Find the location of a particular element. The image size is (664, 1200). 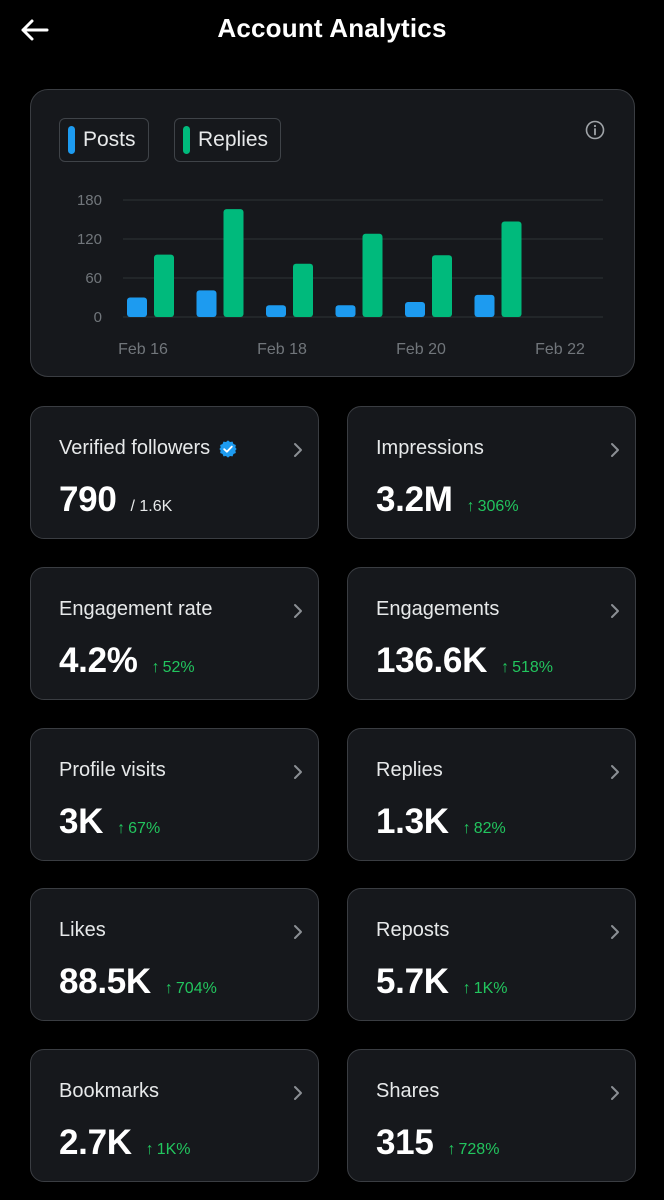

stat-value: 136.6K is located at coordinates (432, 660).